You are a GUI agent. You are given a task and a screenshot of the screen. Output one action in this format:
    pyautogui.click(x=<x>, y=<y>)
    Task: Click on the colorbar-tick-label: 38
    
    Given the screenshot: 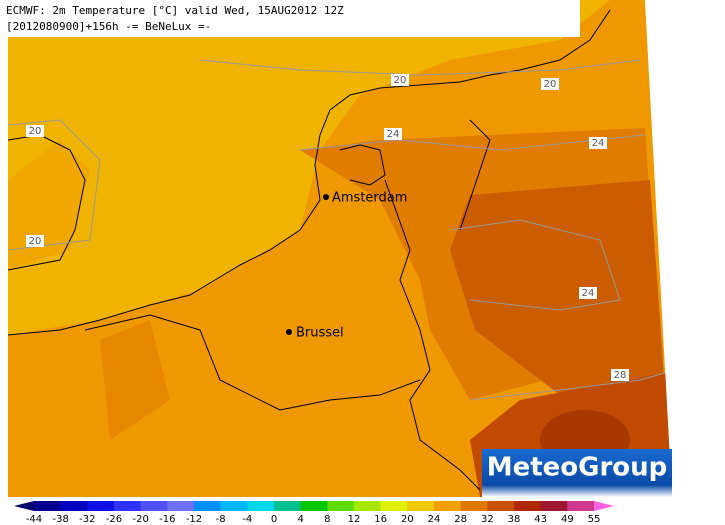 What is the action you would take?
    pyautogui.click(x=514, y=519)
    